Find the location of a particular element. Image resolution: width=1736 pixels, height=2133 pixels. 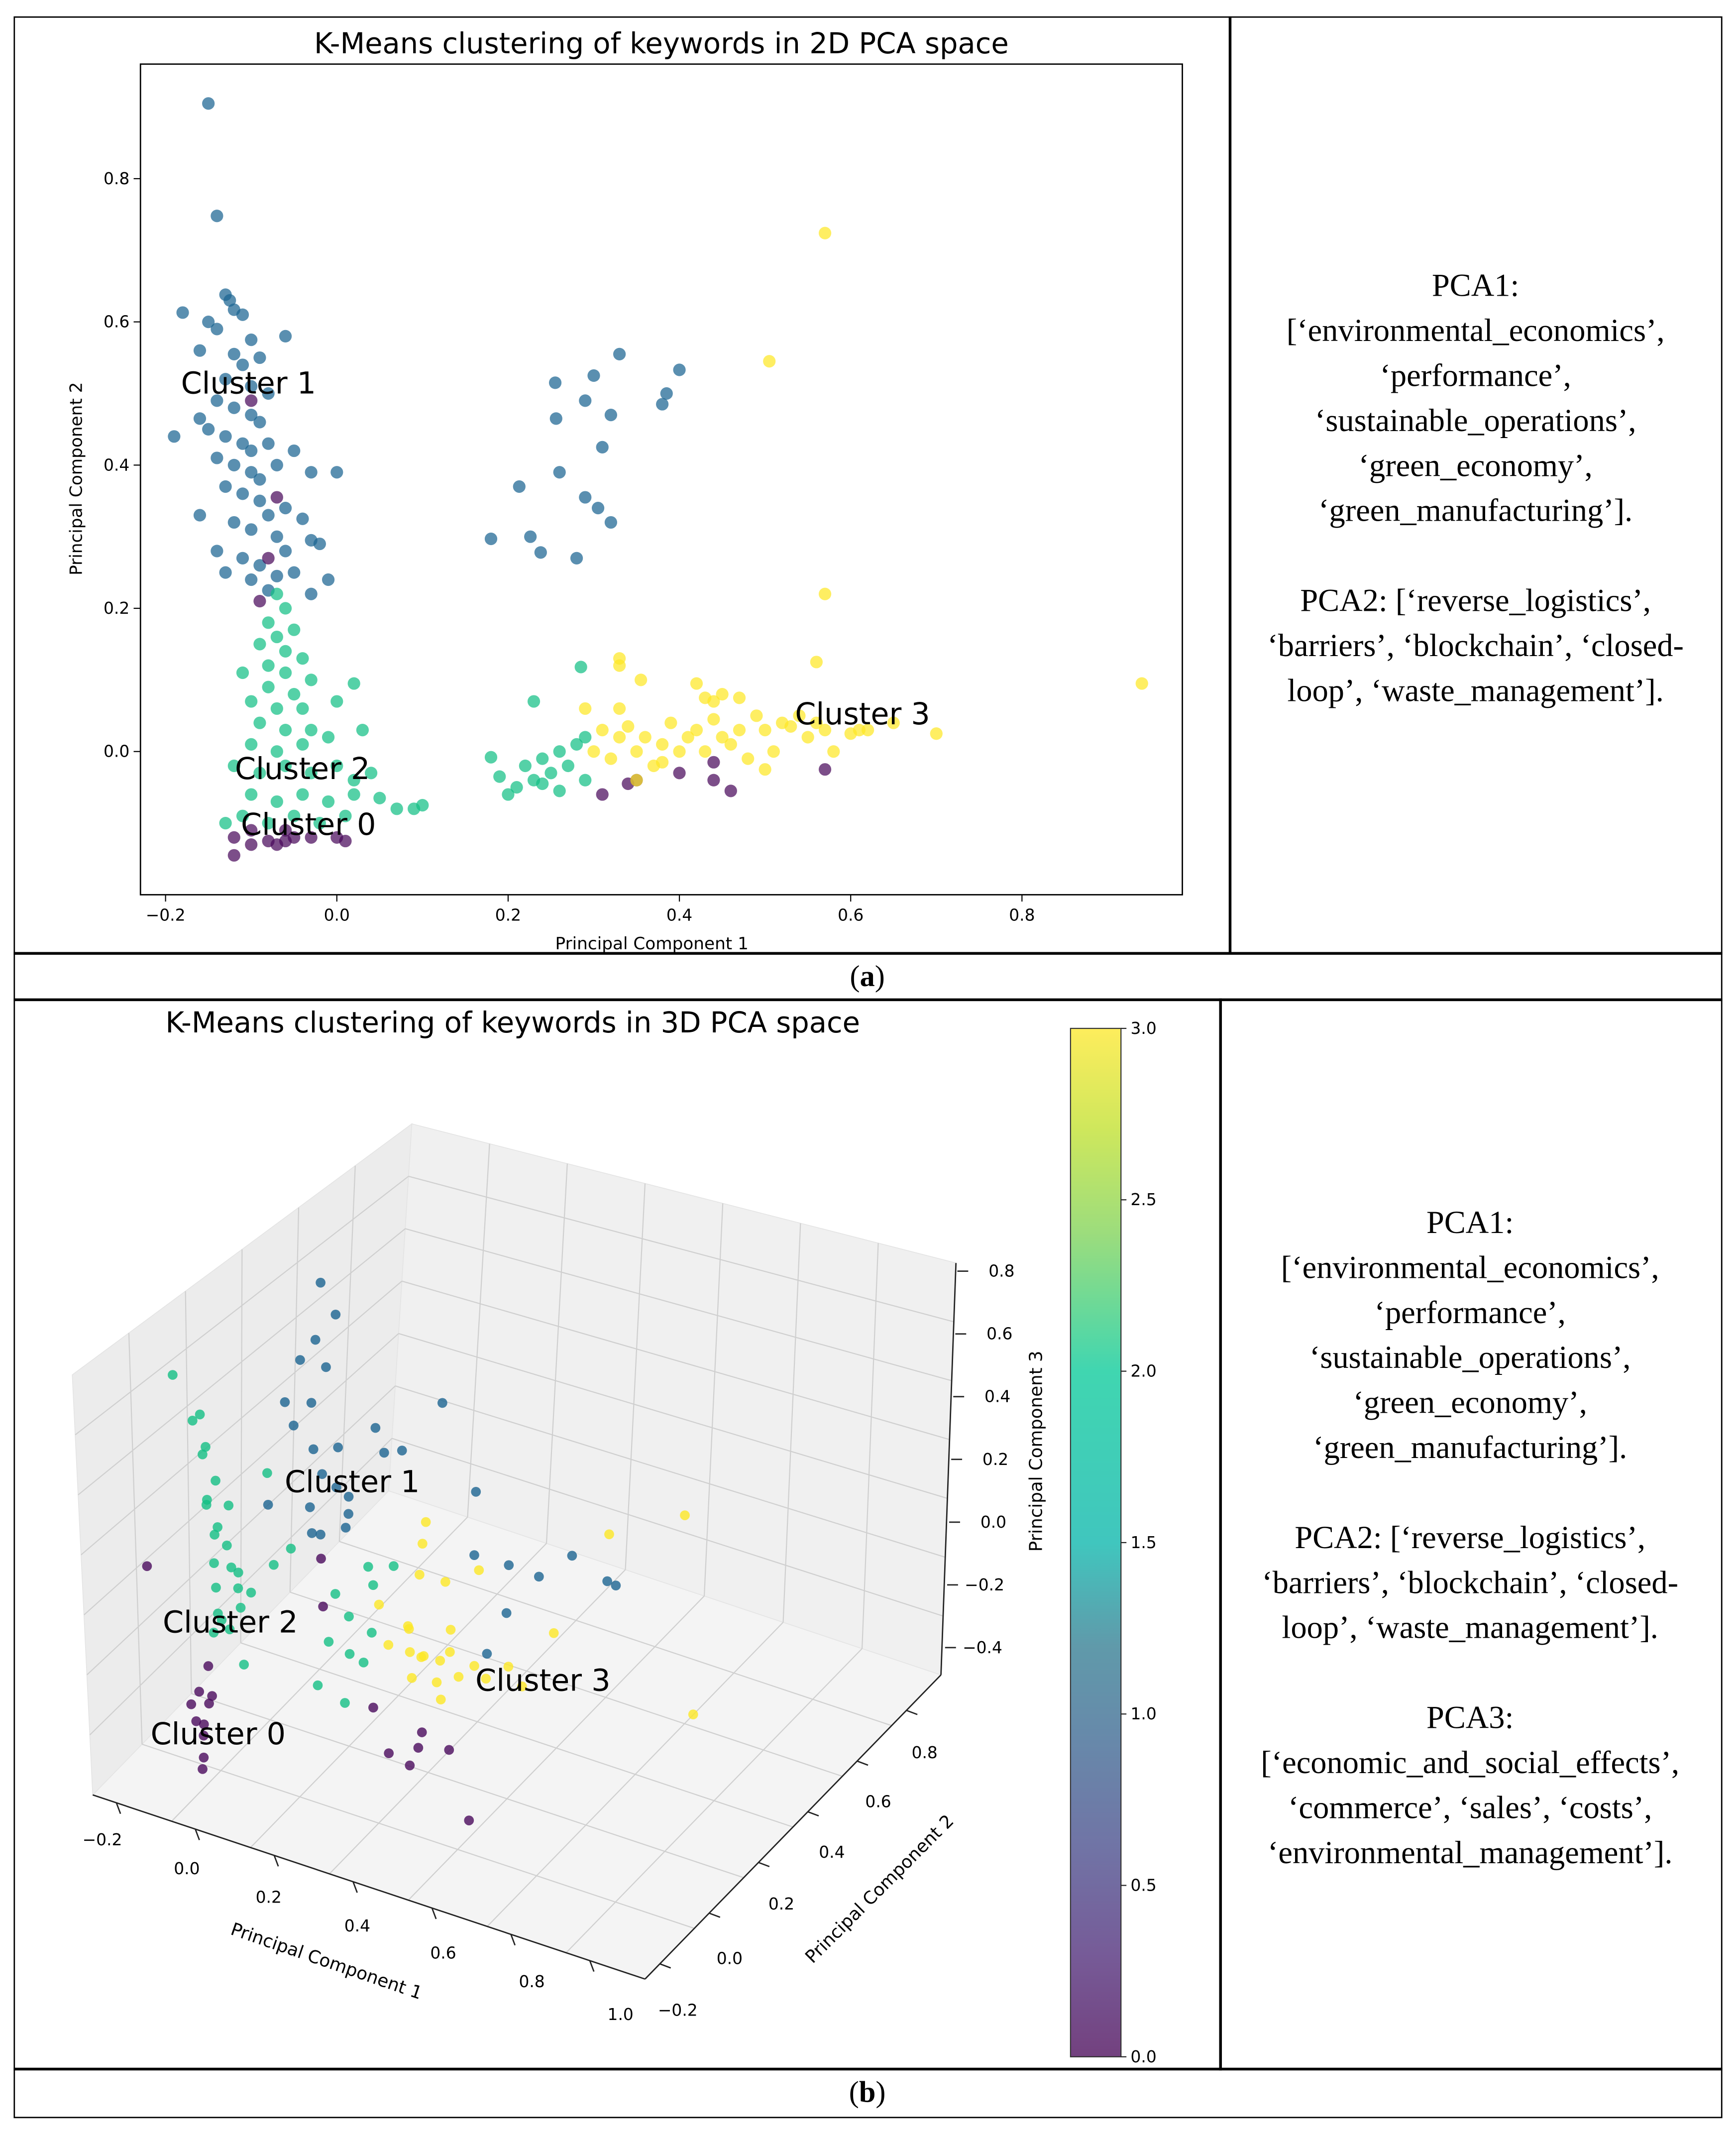

y-axis-line is located at coordinates (794, 1827).